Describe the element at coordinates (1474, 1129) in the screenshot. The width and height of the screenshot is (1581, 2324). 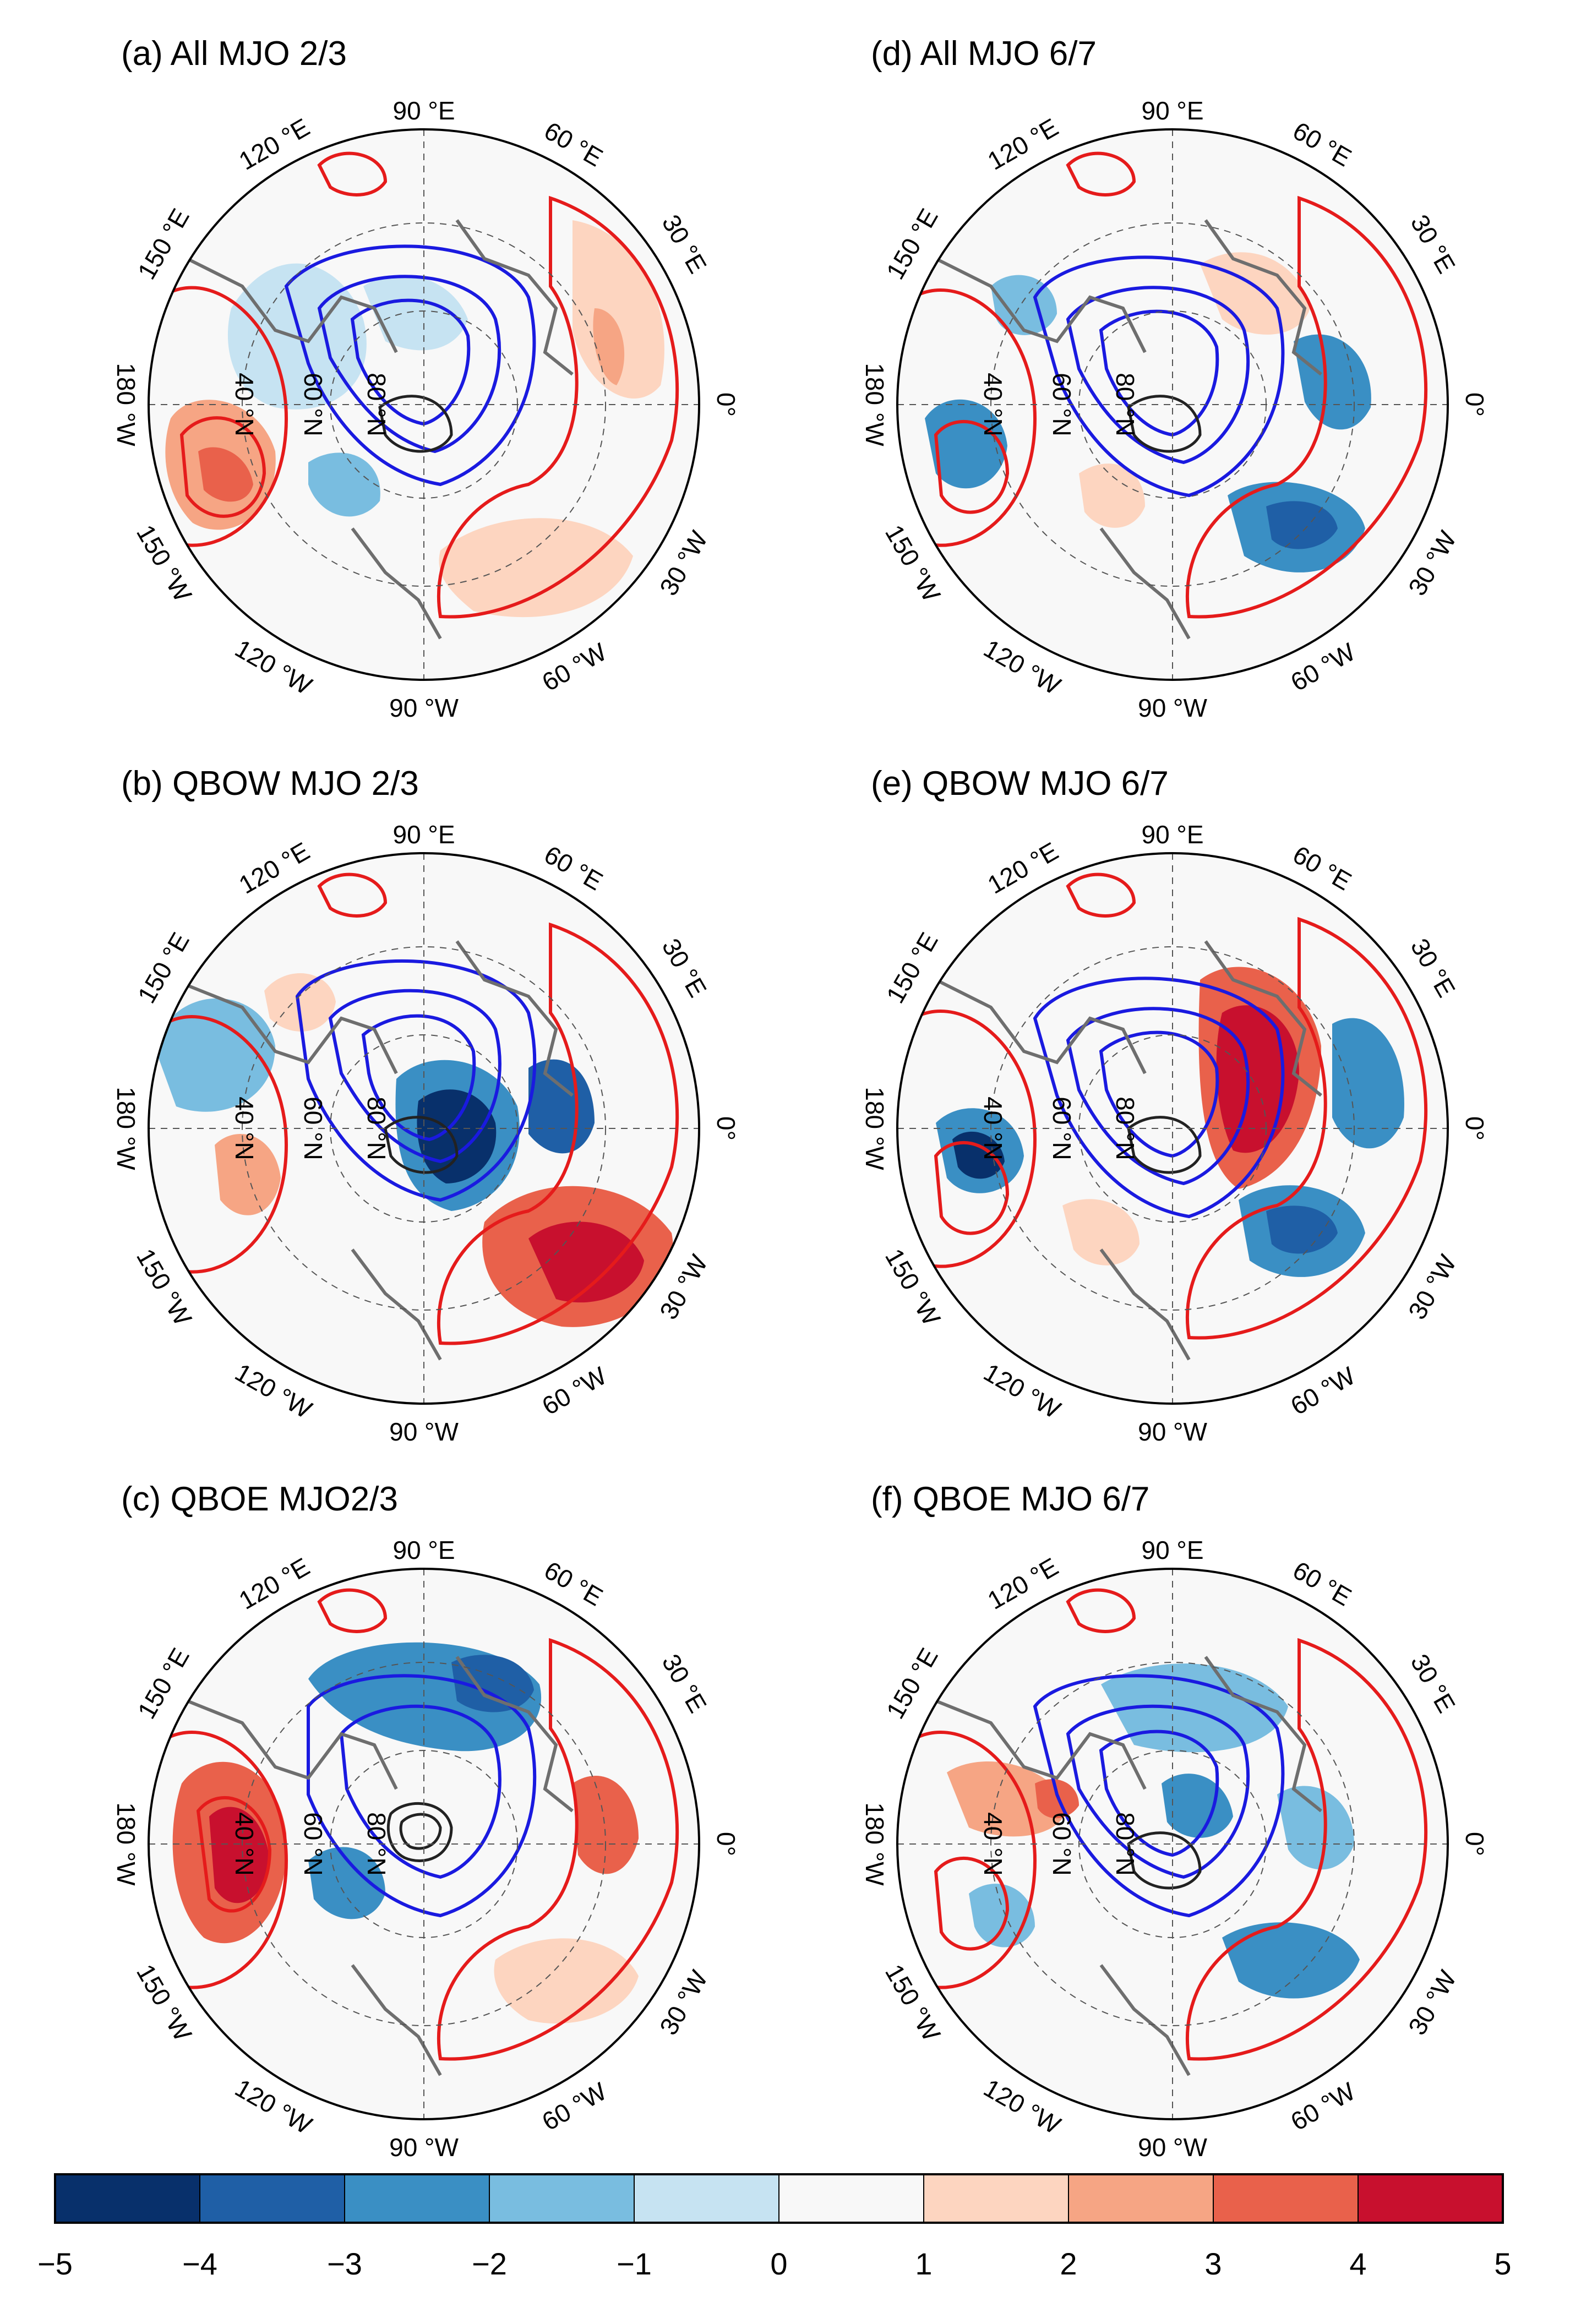
I see `longitude-label-lon-0-e: 0°` at that location.